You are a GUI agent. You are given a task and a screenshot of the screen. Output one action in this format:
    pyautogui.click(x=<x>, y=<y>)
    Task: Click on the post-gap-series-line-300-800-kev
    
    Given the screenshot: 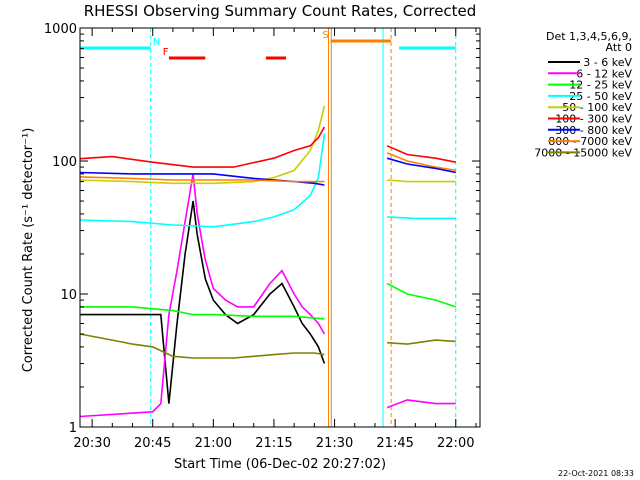 What is the action you would take?
    pyautogui.click(x=421, y=165)
    